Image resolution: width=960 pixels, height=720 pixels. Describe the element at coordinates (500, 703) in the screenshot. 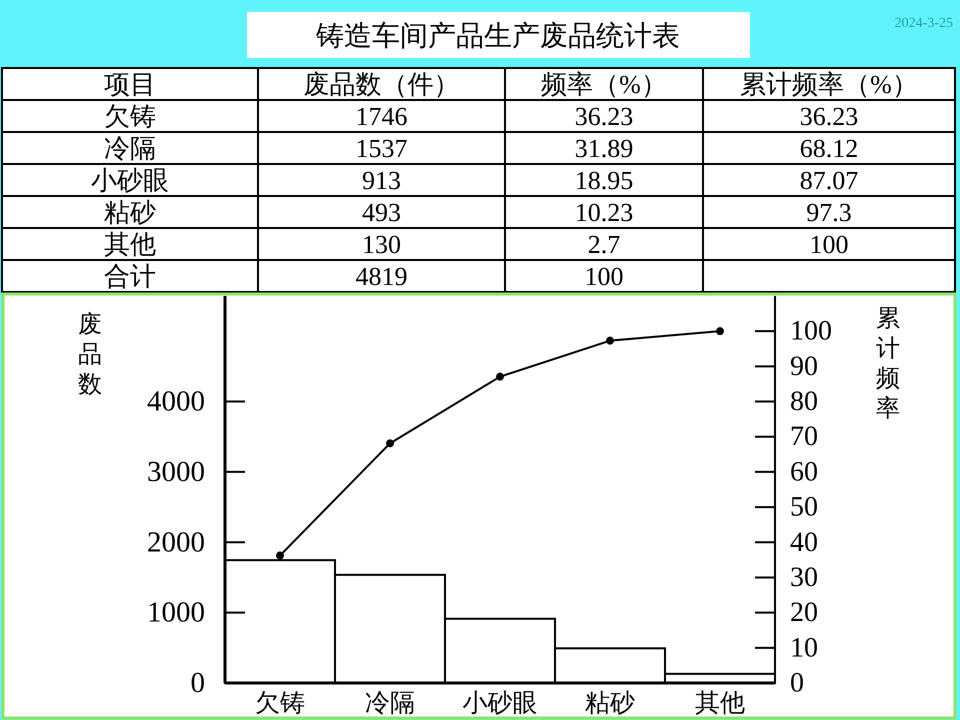

I see `x-tick-label: 小砂眼` at that location.